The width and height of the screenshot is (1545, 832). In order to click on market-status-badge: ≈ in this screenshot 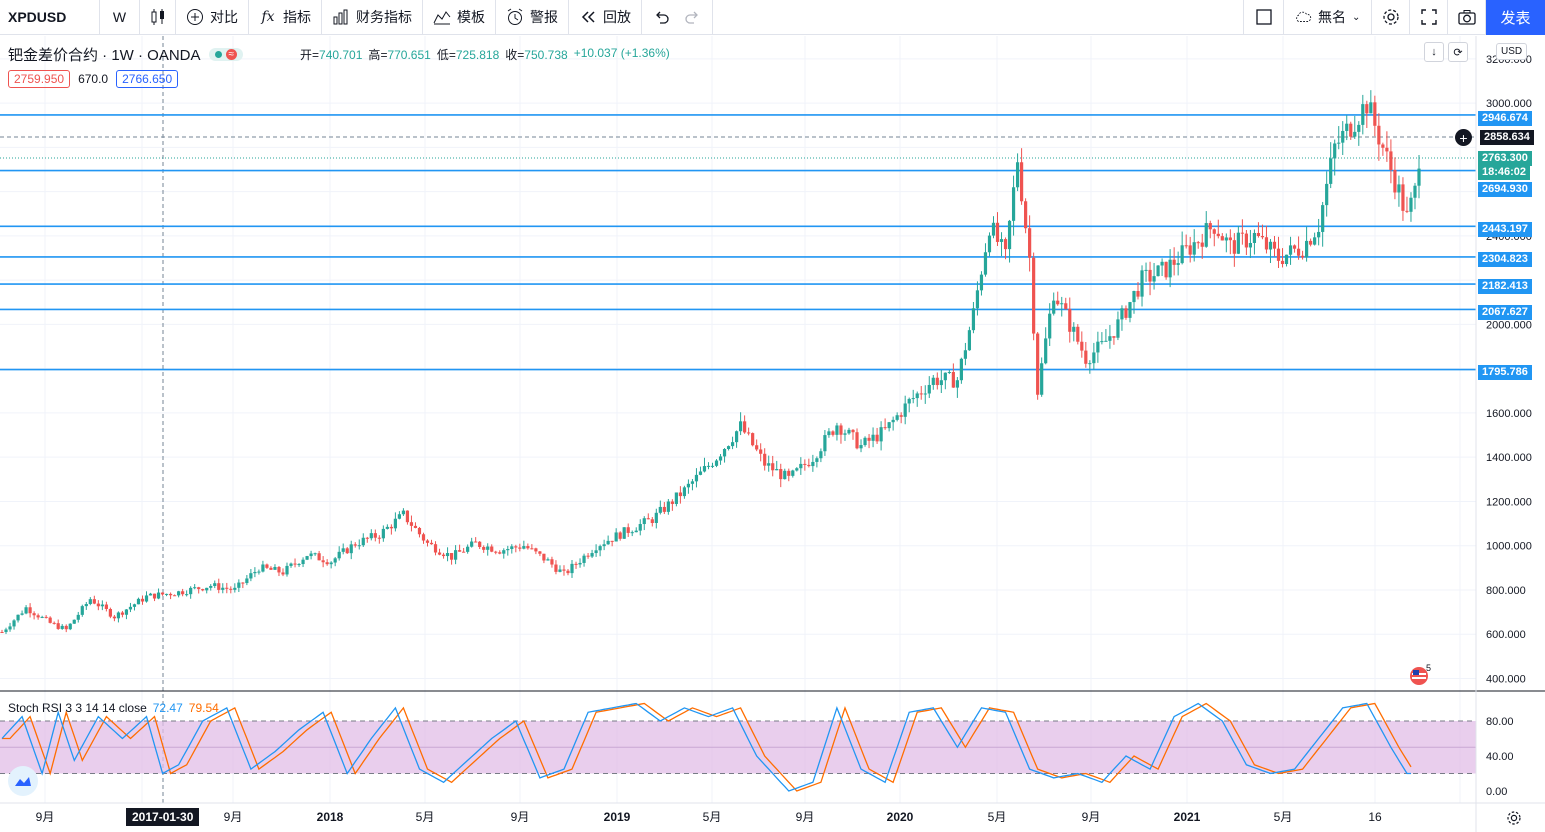, I will do `click(226, 54)`.